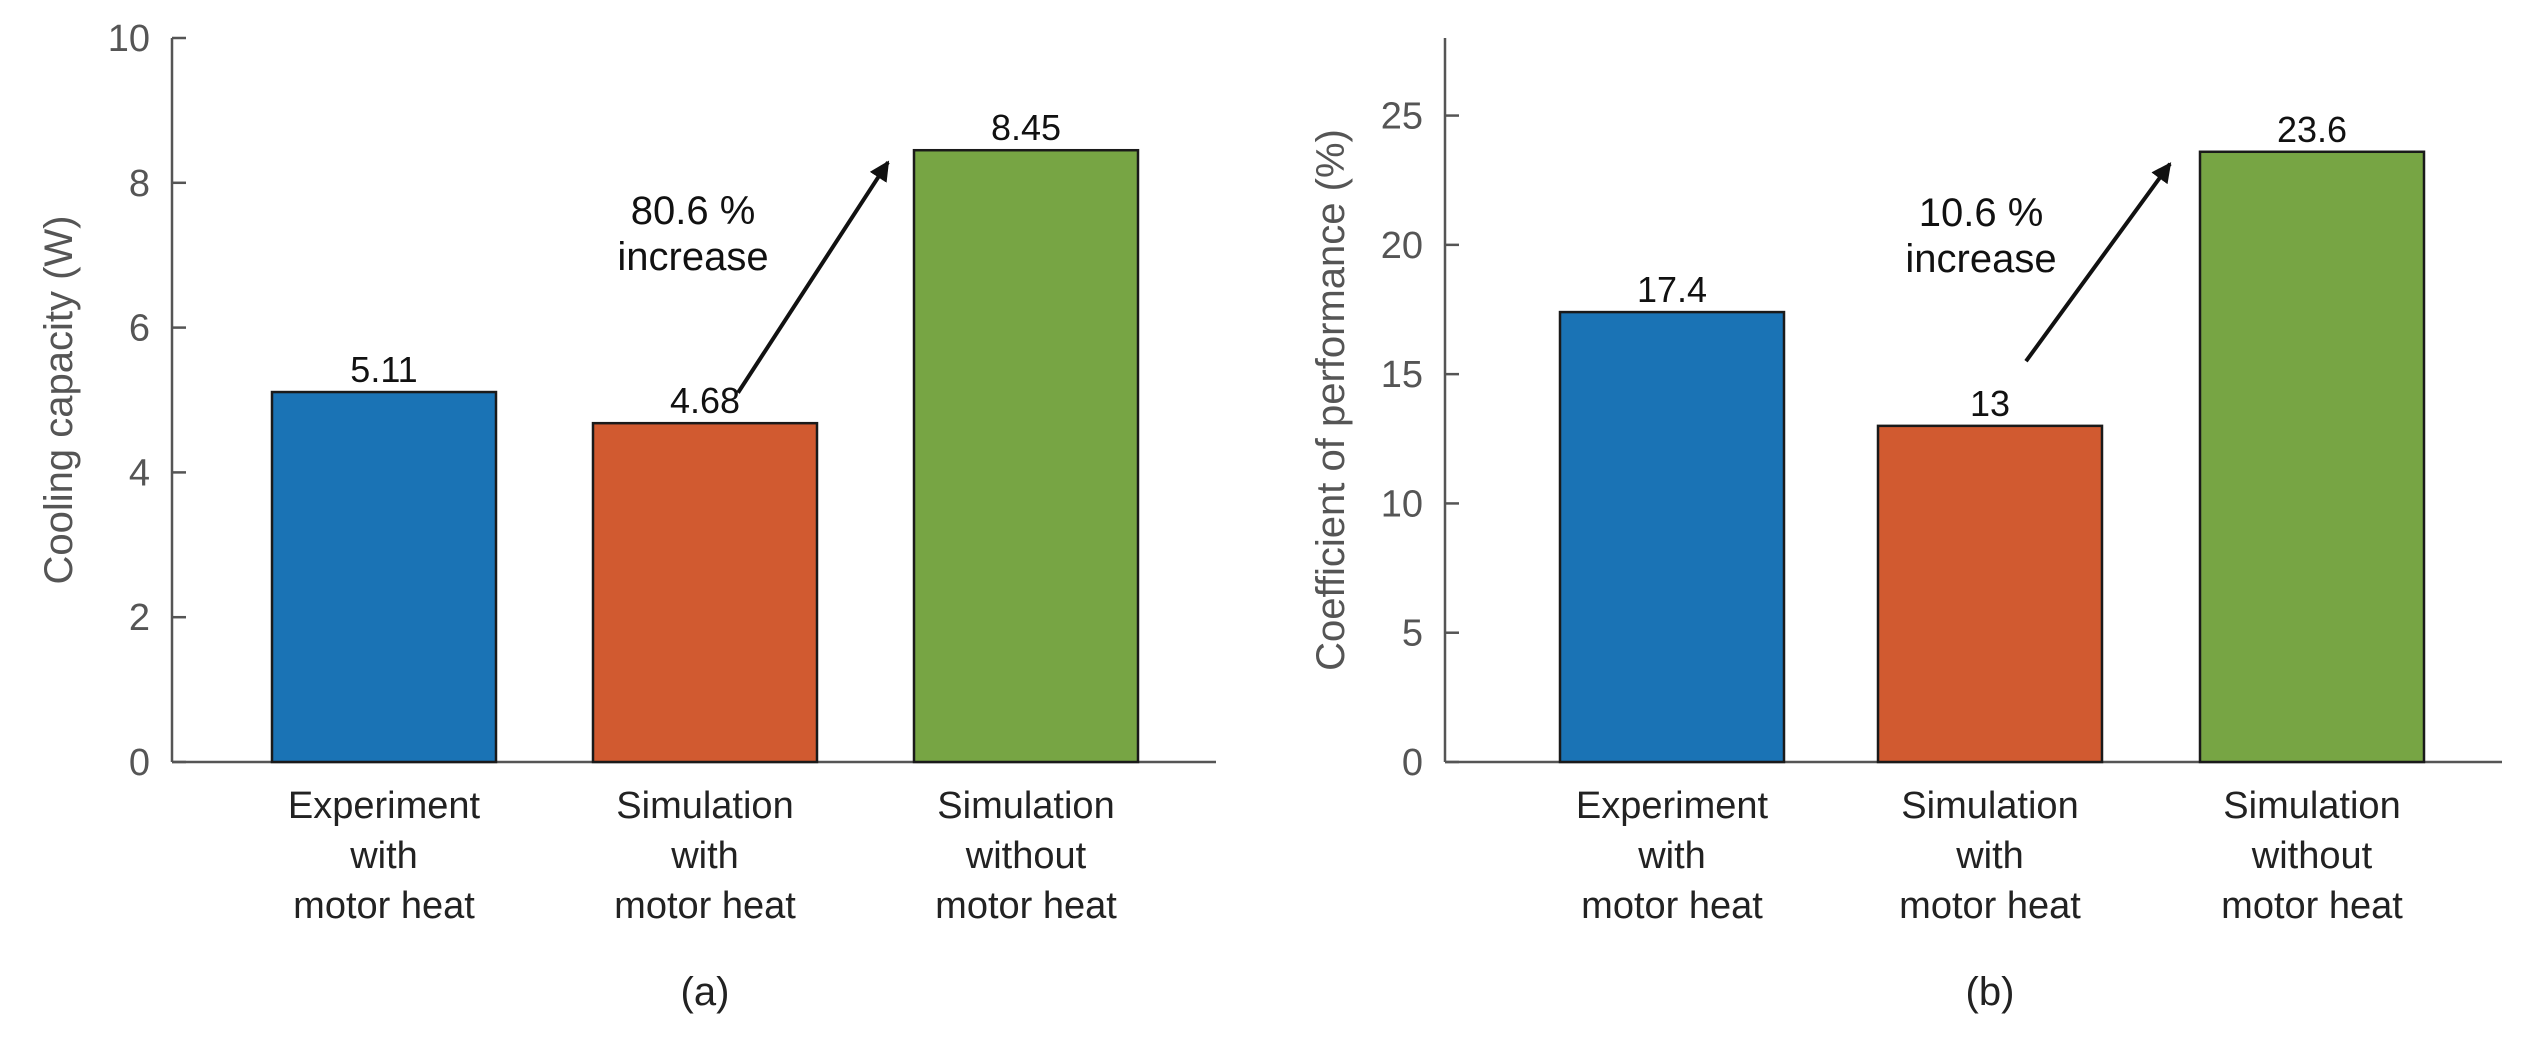 This screenshot has width=2521, height=1045. What do you see at coordinates (1672, 289) in the screenshot?
I see `bar-value-label: 17.4` at bounding box center [1672, 289].